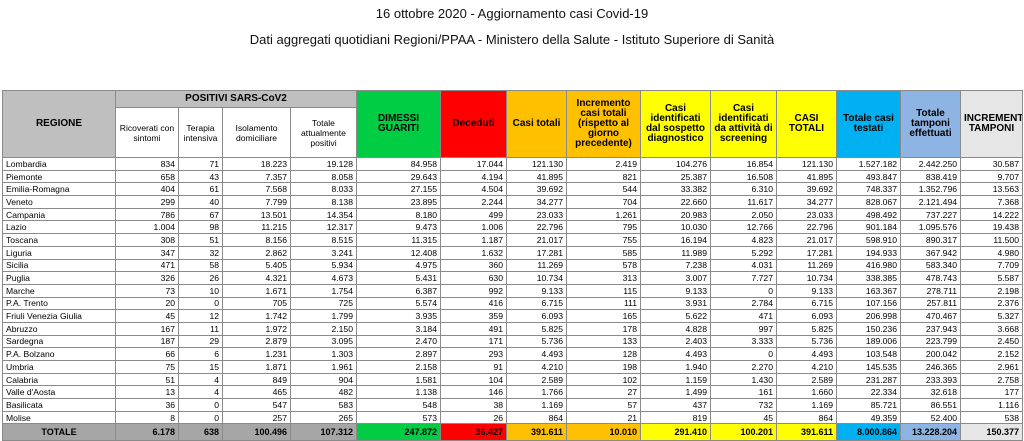 This screenshot has width=1024, height=441. I want to click on group-header: POSITIVI SARS-CoV2, so click(236, 99).